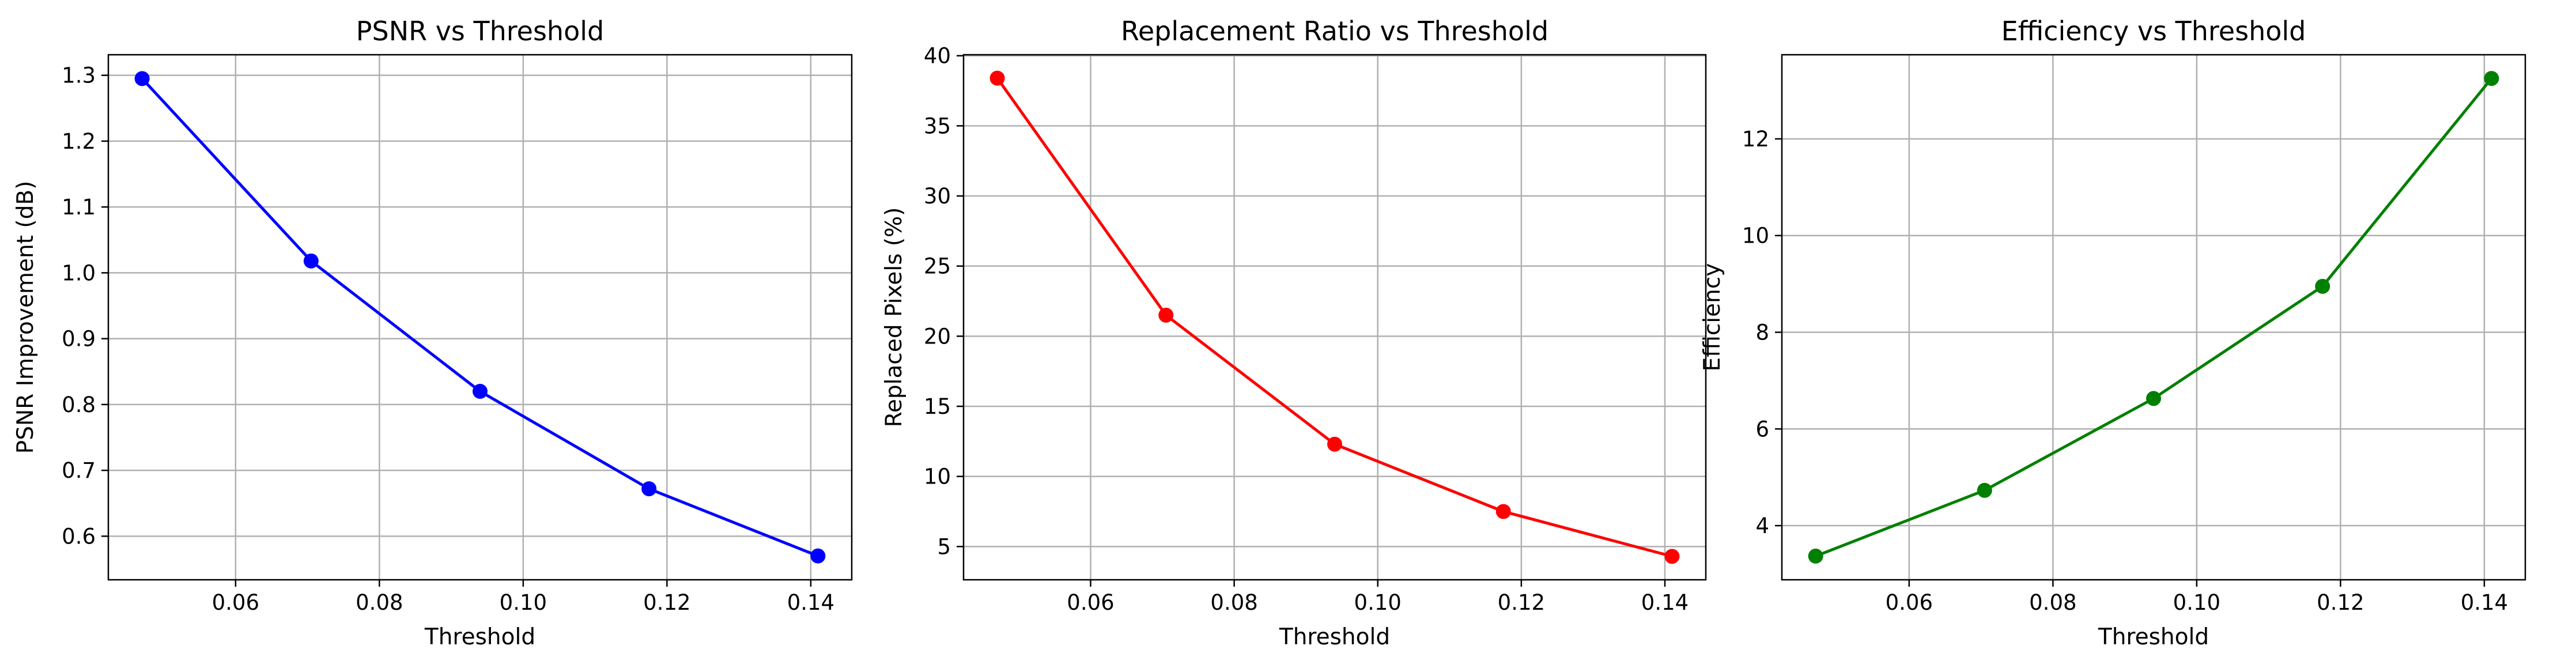 This screenshot has height=672, width=2576. What do you see at coordinates (937, 407) in the screenshot?
I see `y-tick-label: 15` at bounding box center [937, 407].